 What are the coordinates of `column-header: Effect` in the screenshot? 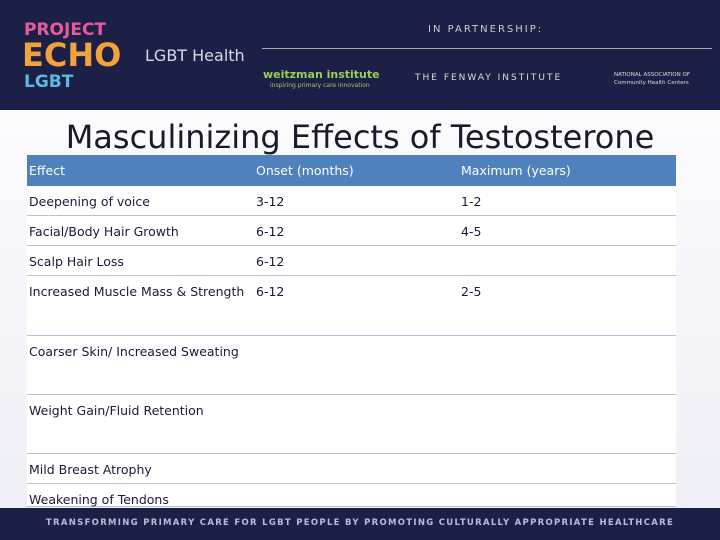 It's located at (47, 170).